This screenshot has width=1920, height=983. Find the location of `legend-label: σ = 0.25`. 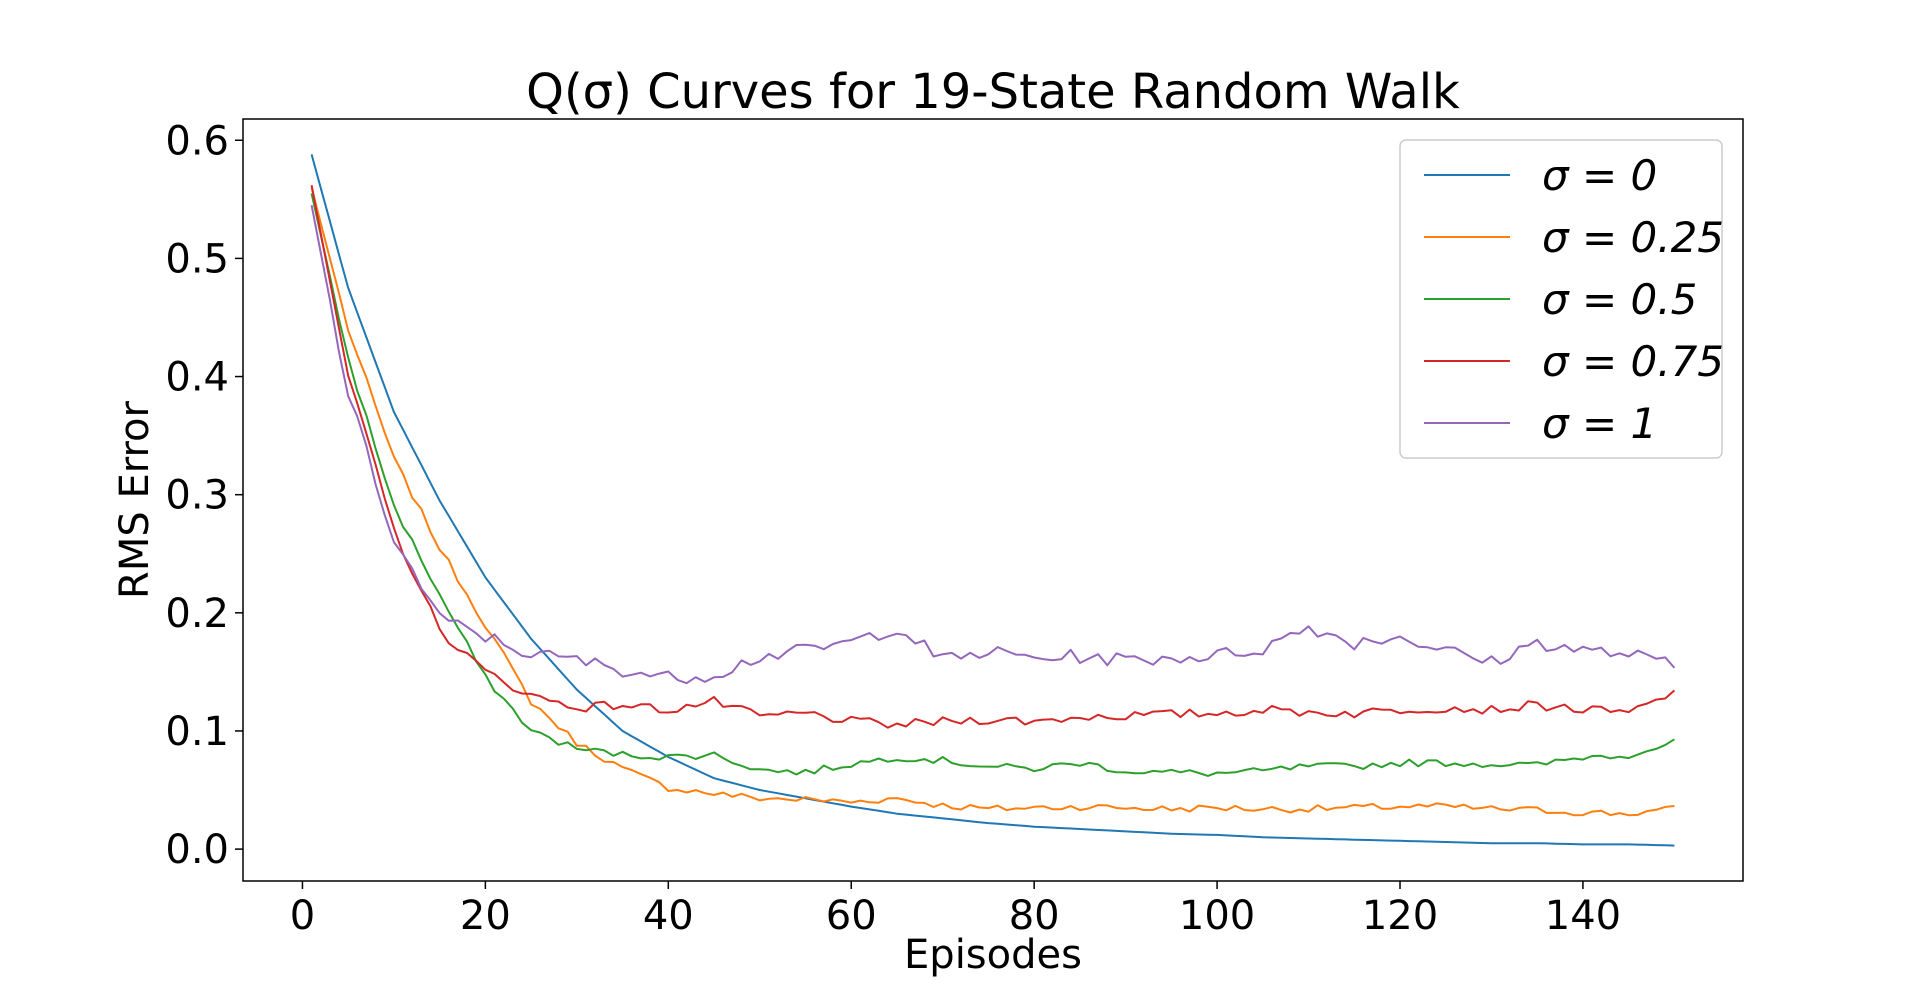

legend-label: σ = 0.25 is located at coordinates (1633, 237).